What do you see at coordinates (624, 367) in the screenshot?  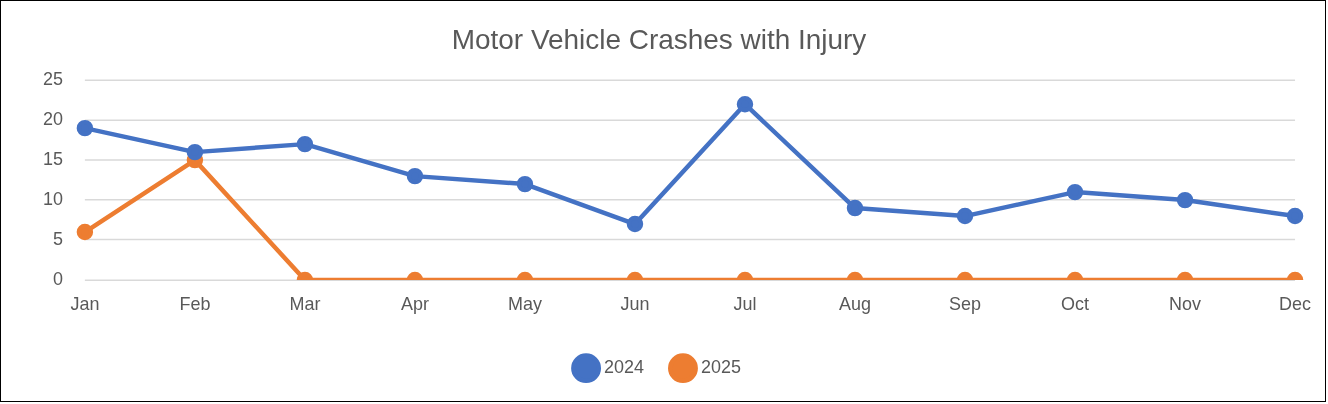 I see `legend-label: 2024` at bounding box center [624, 367].